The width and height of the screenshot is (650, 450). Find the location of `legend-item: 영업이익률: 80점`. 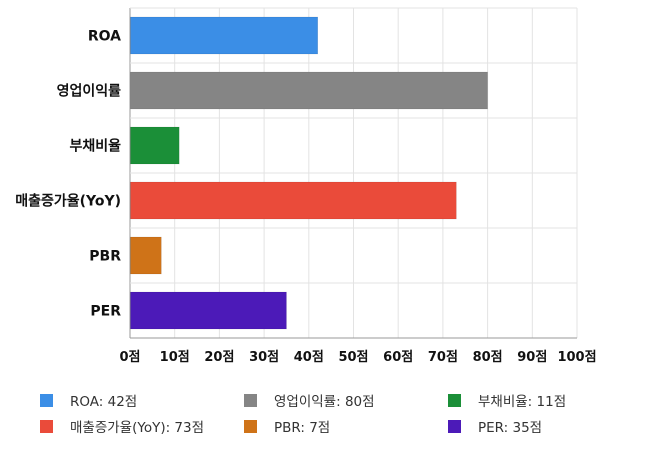

legend-item: 영업이익률: 80점 is located at coordinates (346, 400).